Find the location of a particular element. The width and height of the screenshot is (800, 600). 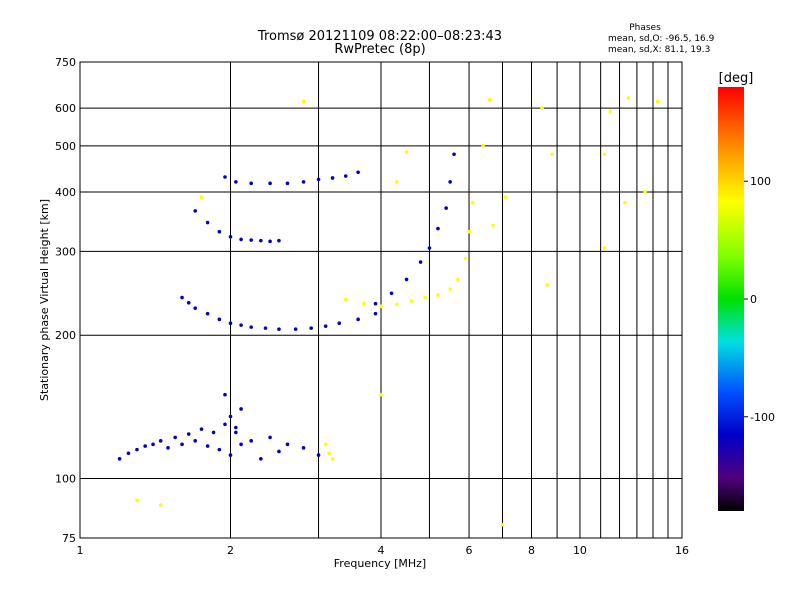

y-tick-label: 500 is located at coordinates (65, 146).